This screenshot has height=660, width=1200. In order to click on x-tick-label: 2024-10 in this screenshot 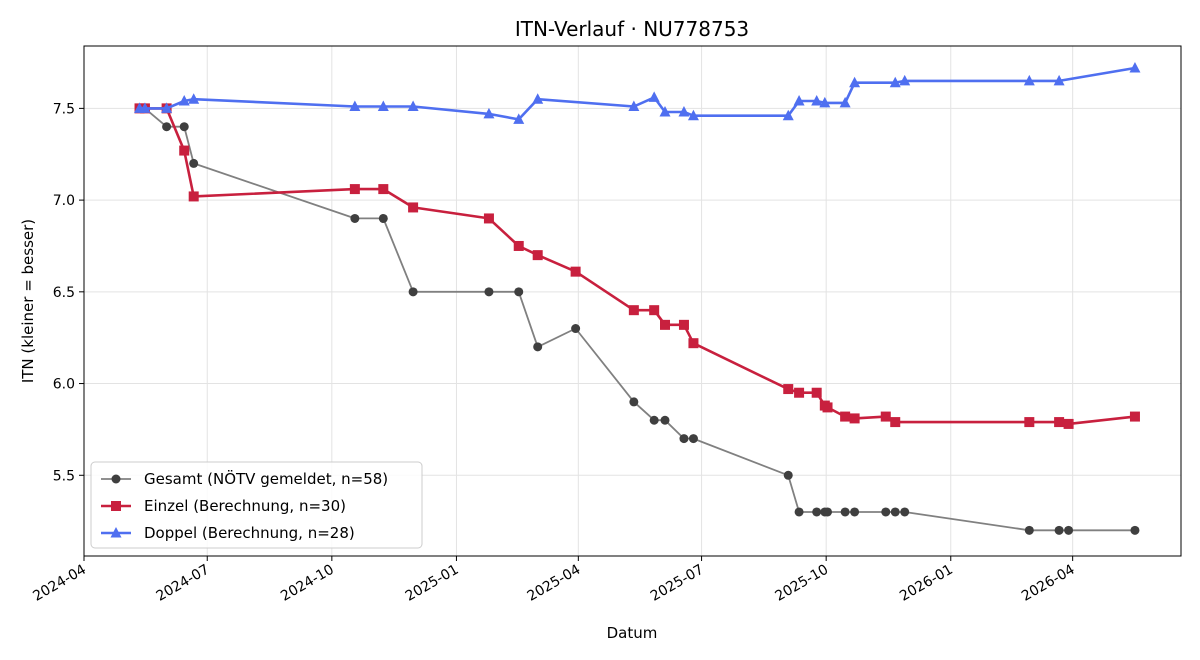, I will do `click(307, 583)`.